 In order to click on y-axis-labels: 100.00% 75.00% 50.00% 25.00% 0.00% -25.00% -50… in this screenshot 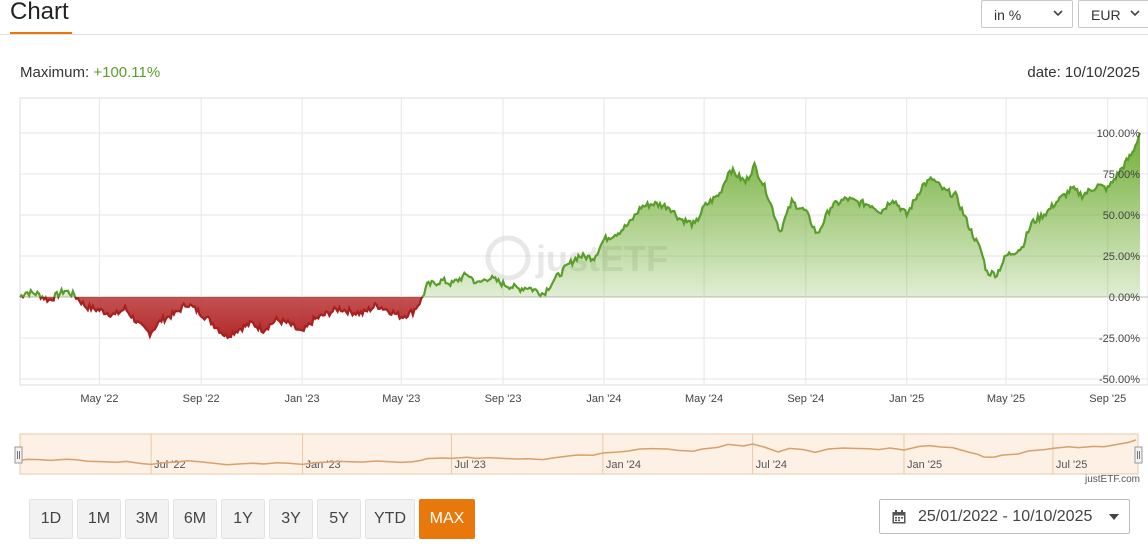, I will do `click(1119, 257)`.